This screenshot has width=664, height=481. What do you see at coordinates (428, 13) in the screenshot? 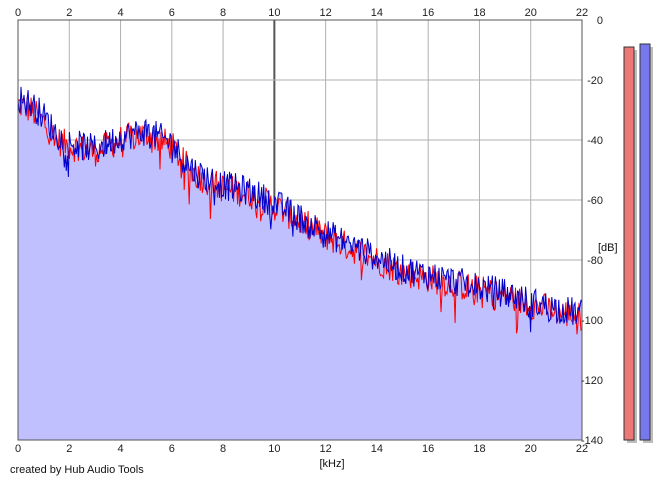
I see `x-tick-label-top: 16` at bounding box center [428, 13].